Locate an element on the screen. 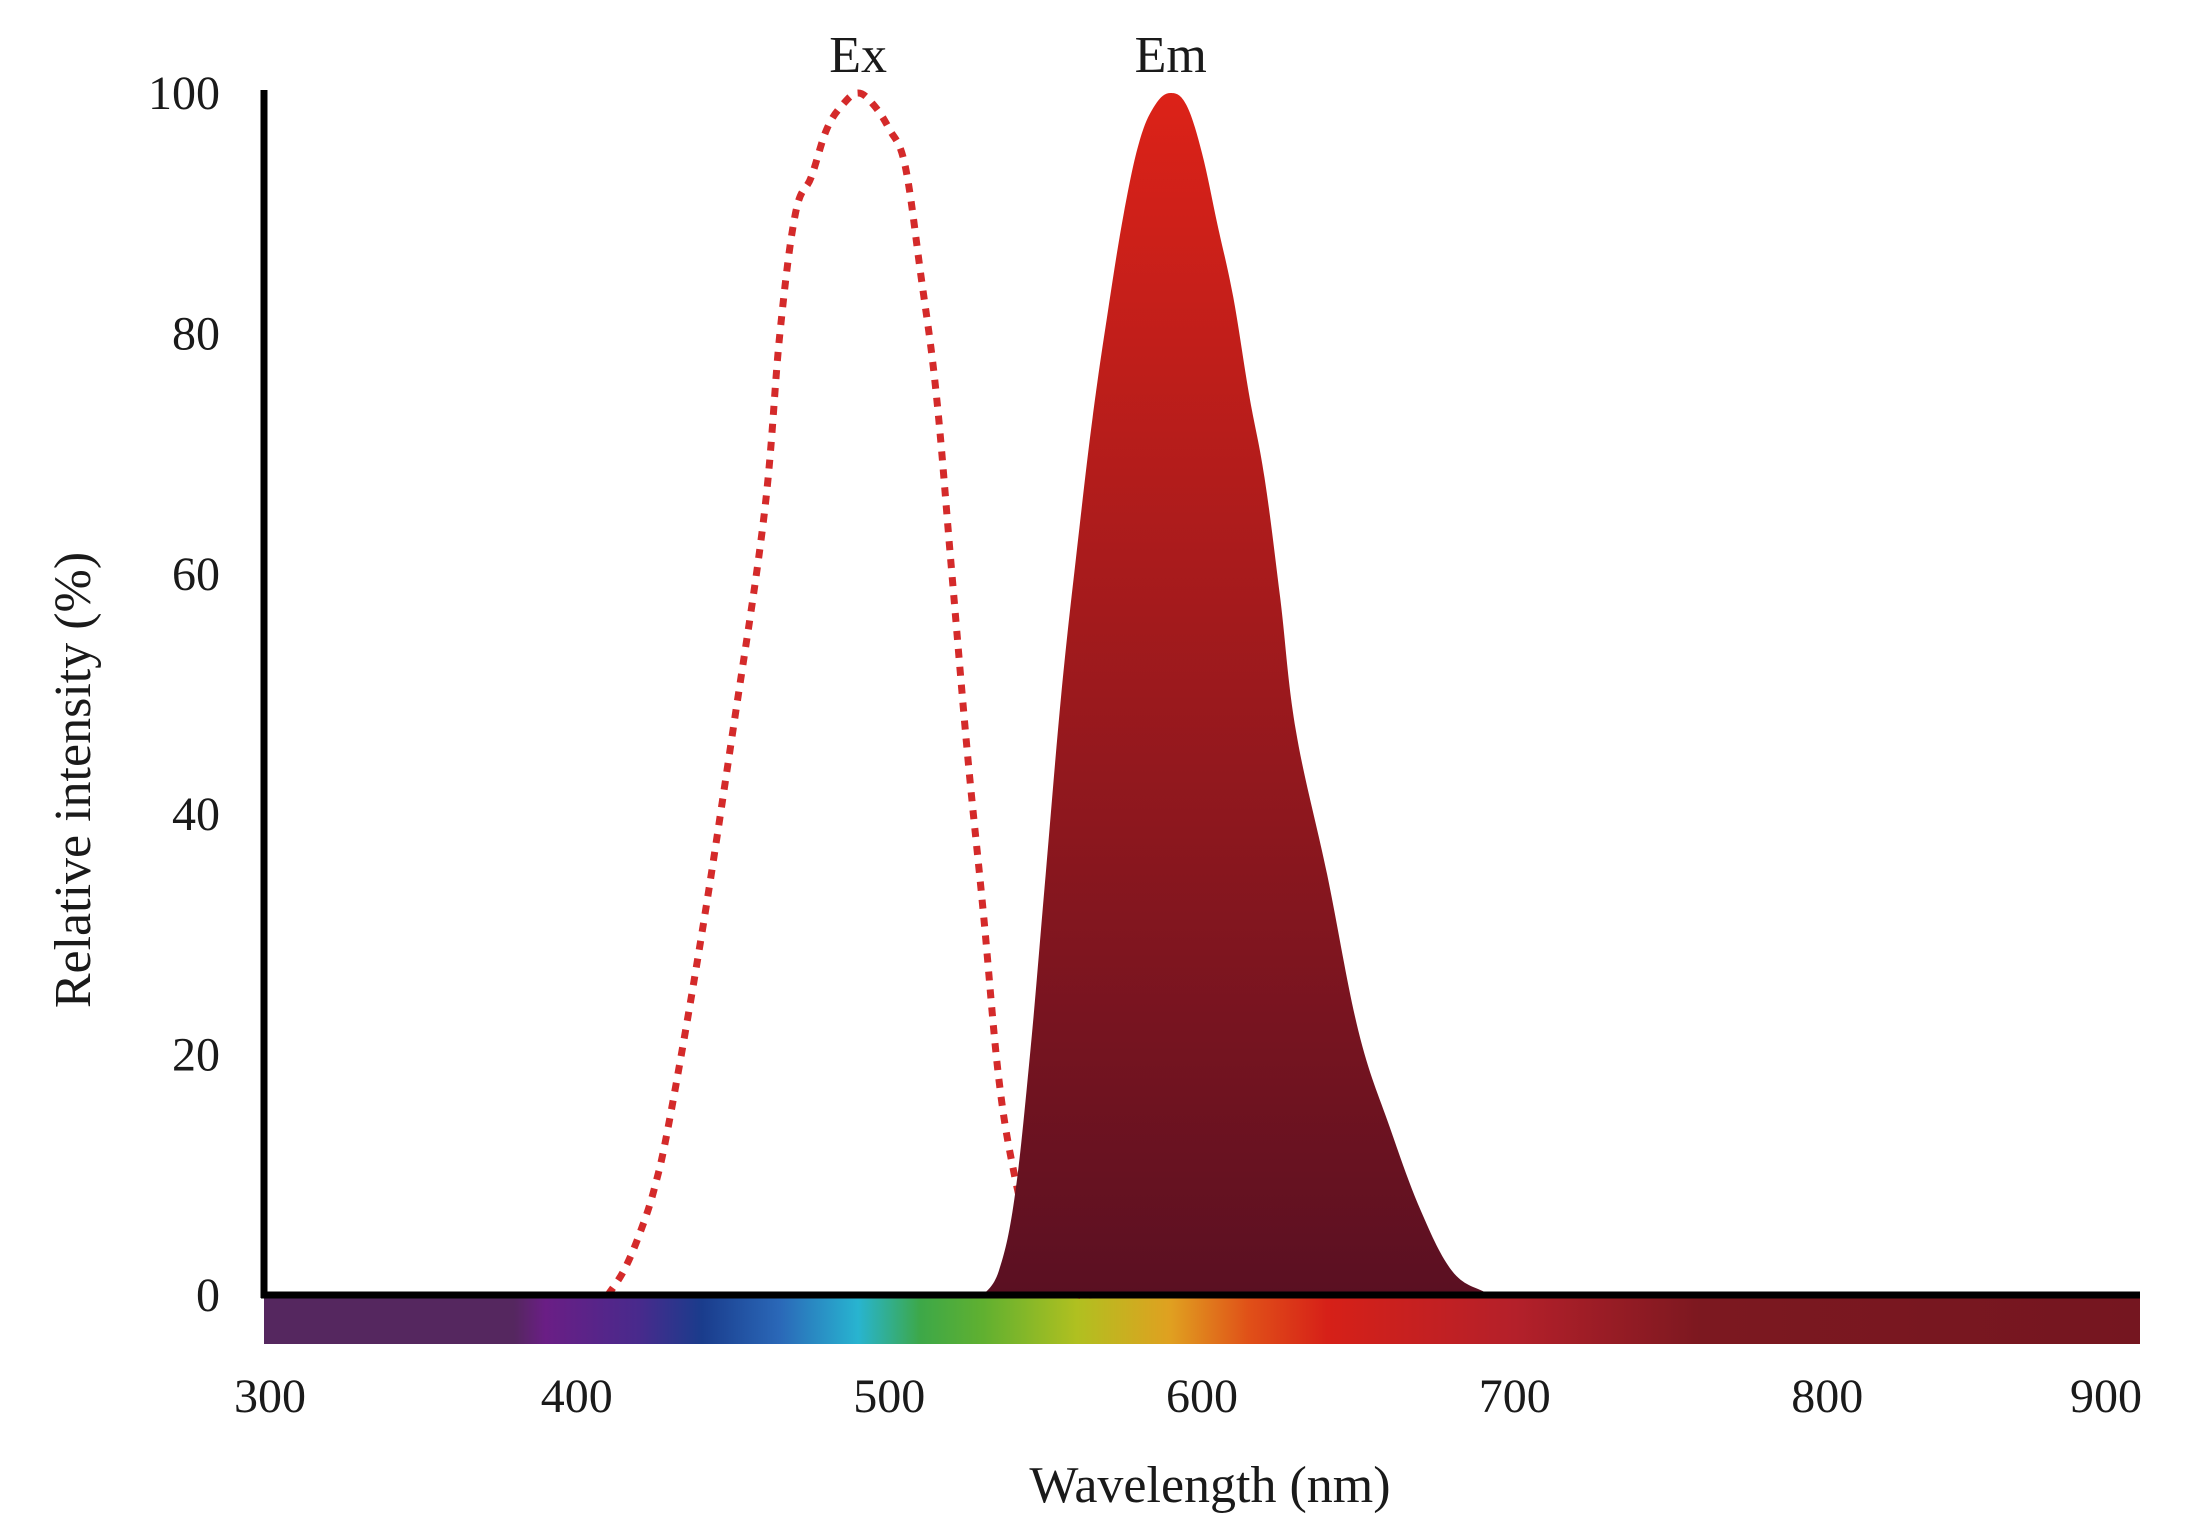  y-tick-label: 100 is located at coordinates (184, 93).